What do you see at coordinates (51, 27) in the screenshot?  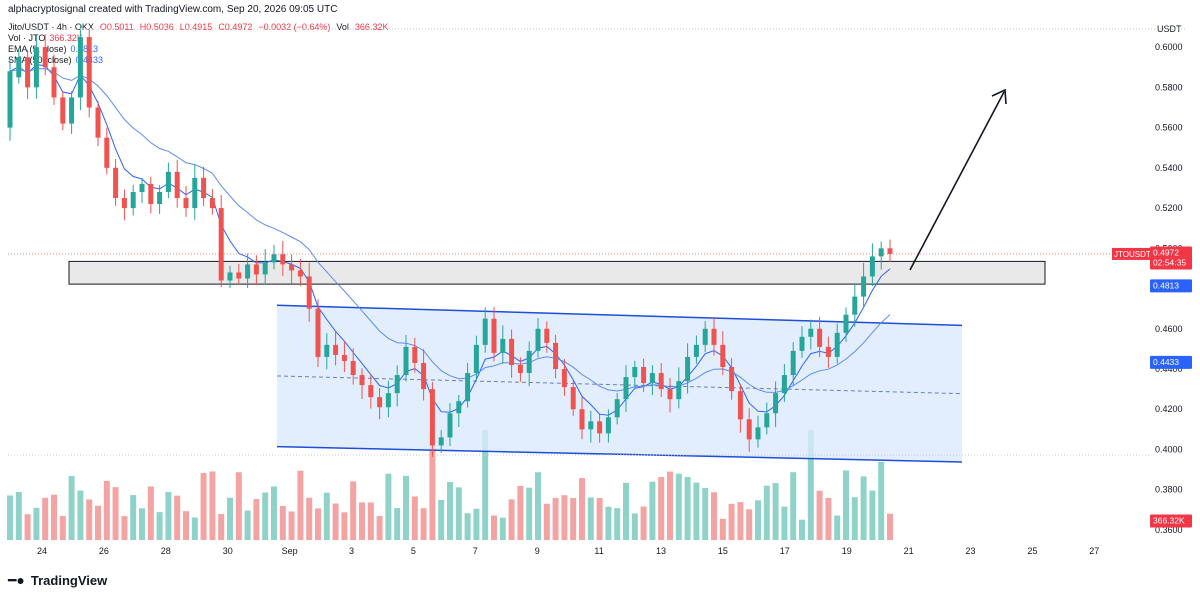 I see `symbol-line: Jito/USDT · 4h · OKX` at bounding box center [51, 27].